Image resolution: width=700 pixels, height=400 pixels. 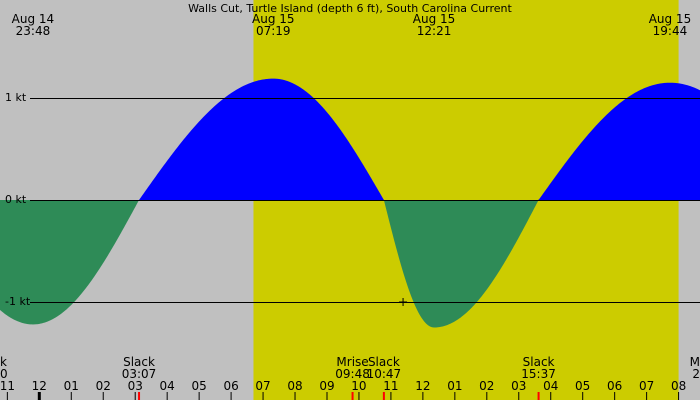 What do you see at coordinates (16, 199) in the screenshot?
I see `y-tick-label: 0 kt` at bounding box center [16, 199].